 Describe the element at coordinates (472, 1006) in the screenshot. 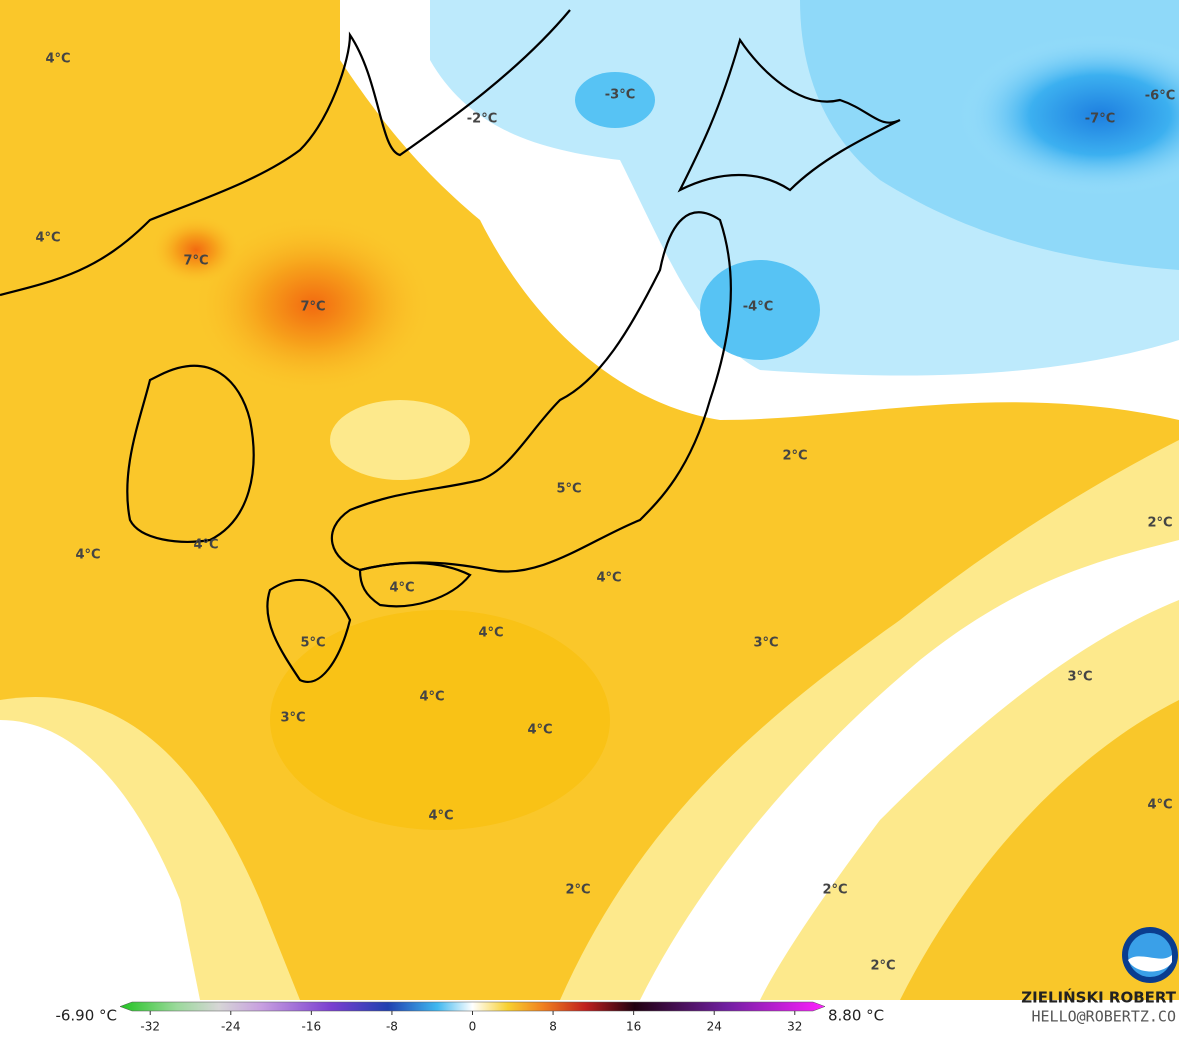

I see `colorbar-ramp` at that location.